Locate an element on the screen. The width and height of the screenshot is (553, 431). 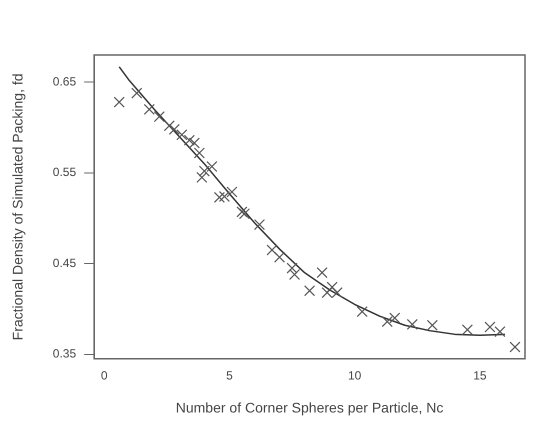
y-tick-label: 0.55 is located at coordinates (64, 172).